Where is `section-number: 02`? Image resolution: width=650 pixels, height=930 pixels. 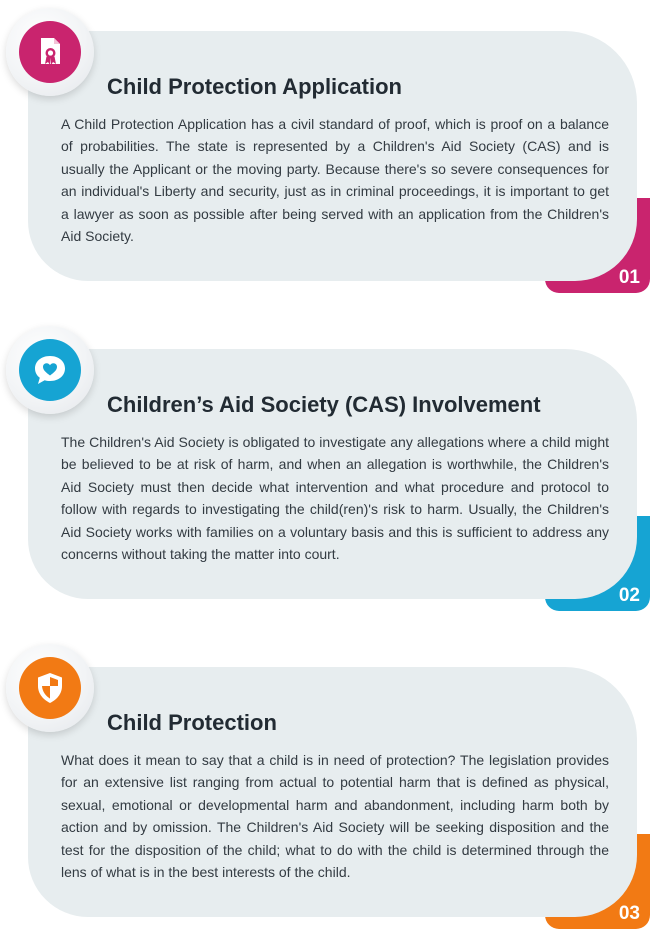
section-number: 02 is located at coordinates (629, 595).